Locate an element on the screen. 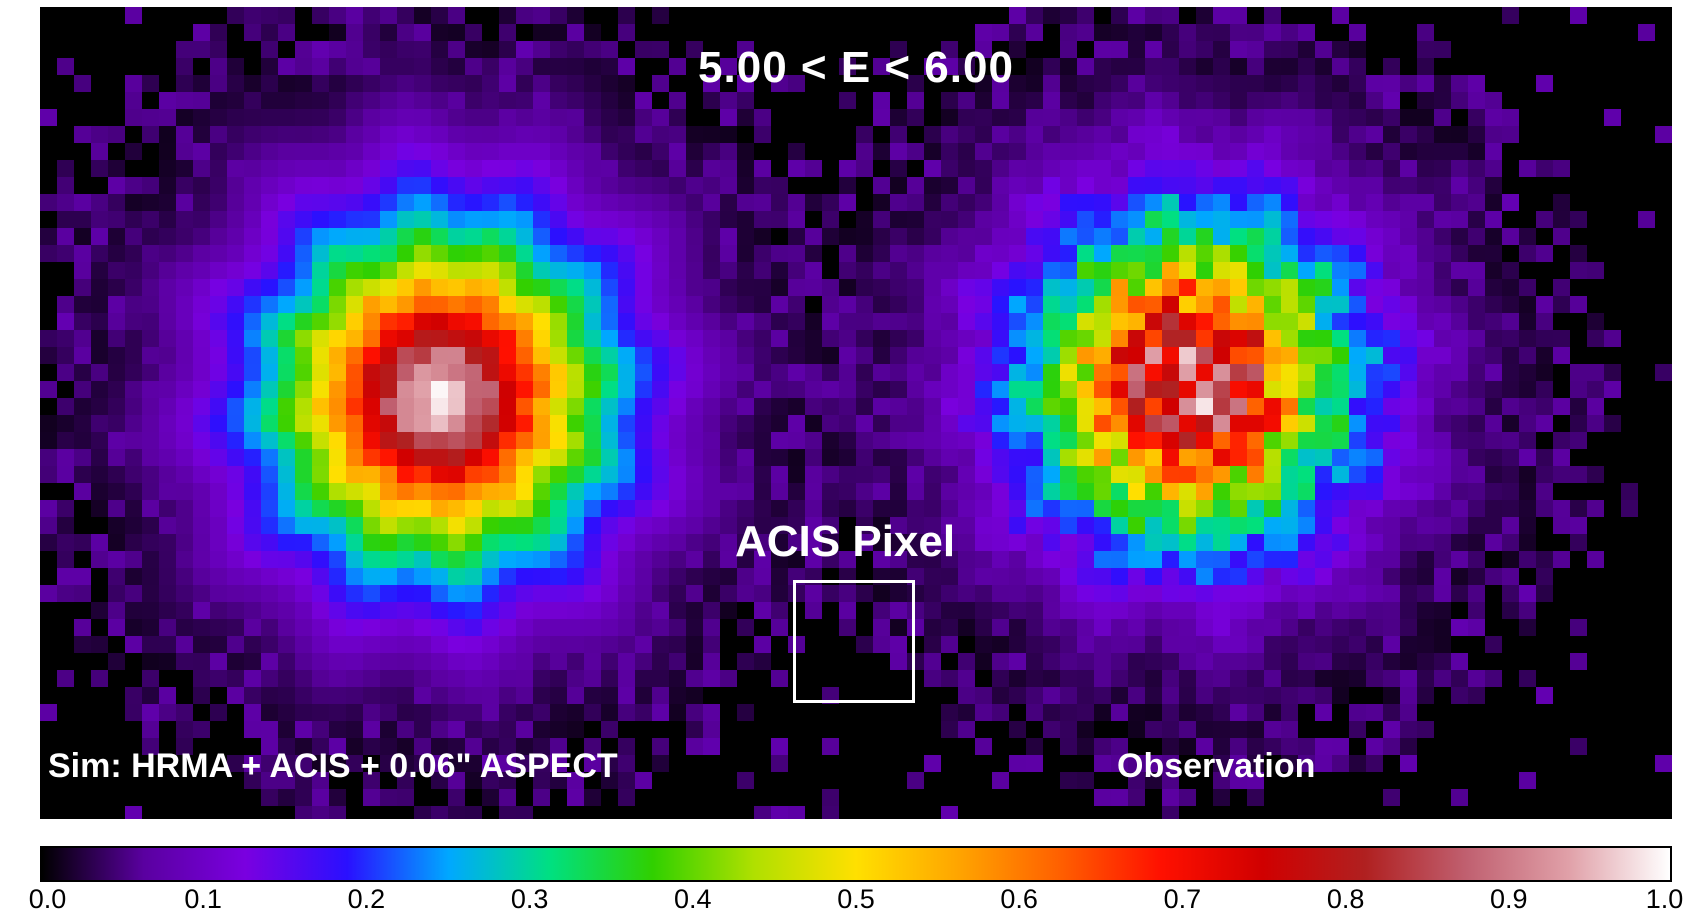 The width and height of the screenshot is (1694, 916). colorbar-tick-label: 0.8 is located at coordinates (1345, 899).